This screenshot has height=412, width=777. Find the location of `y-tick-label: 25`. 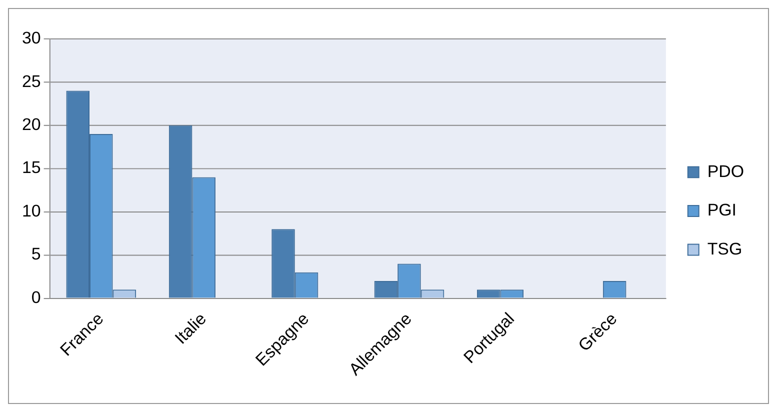

y-tick-label: 25 is located at coordinates (31, 81).